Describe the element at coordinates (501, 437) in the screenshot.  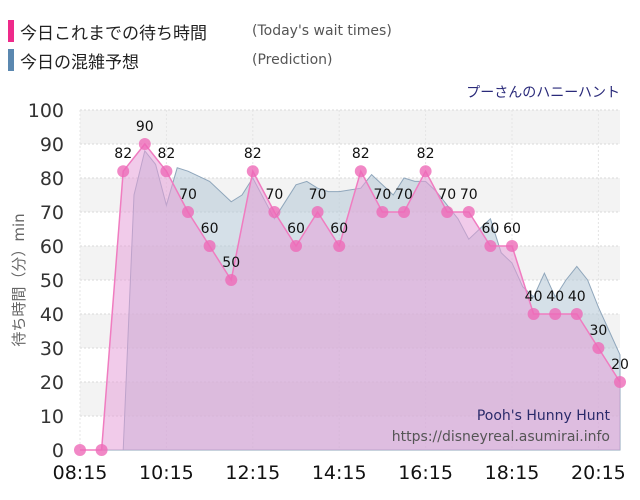
I see `watermark-url: https://disneyreal.asumirai.info` at that location.